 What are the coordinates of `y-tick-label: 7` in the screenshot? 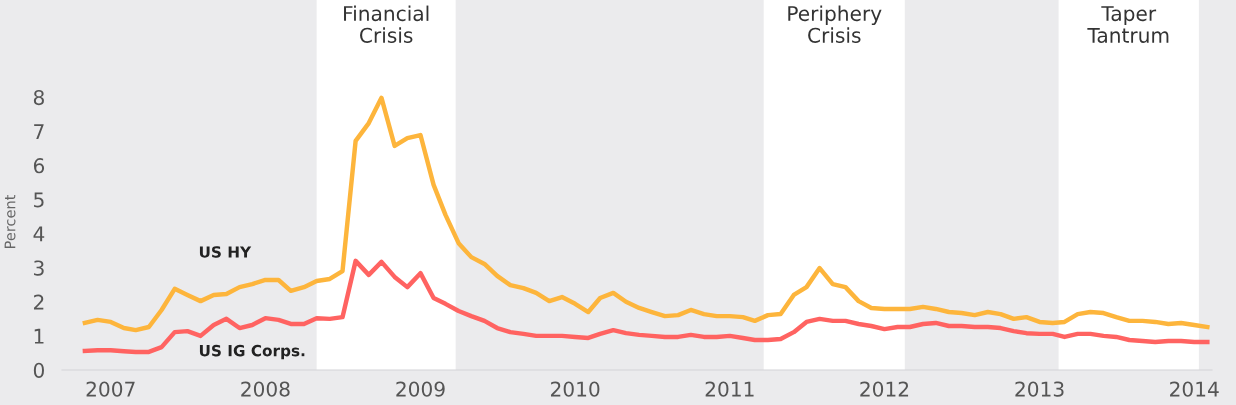 It's located at (39, 131).